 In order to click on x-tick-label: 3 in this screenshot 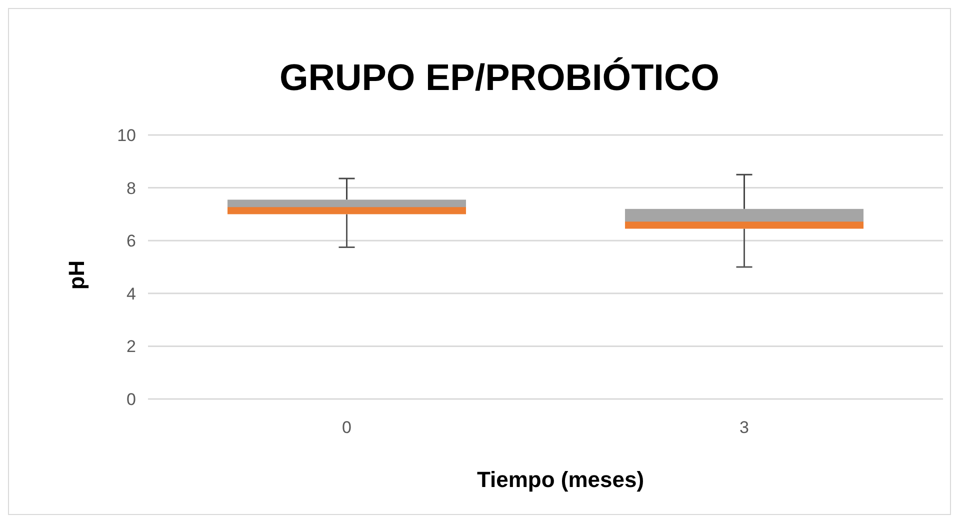, I will do `click(744, 427)`.